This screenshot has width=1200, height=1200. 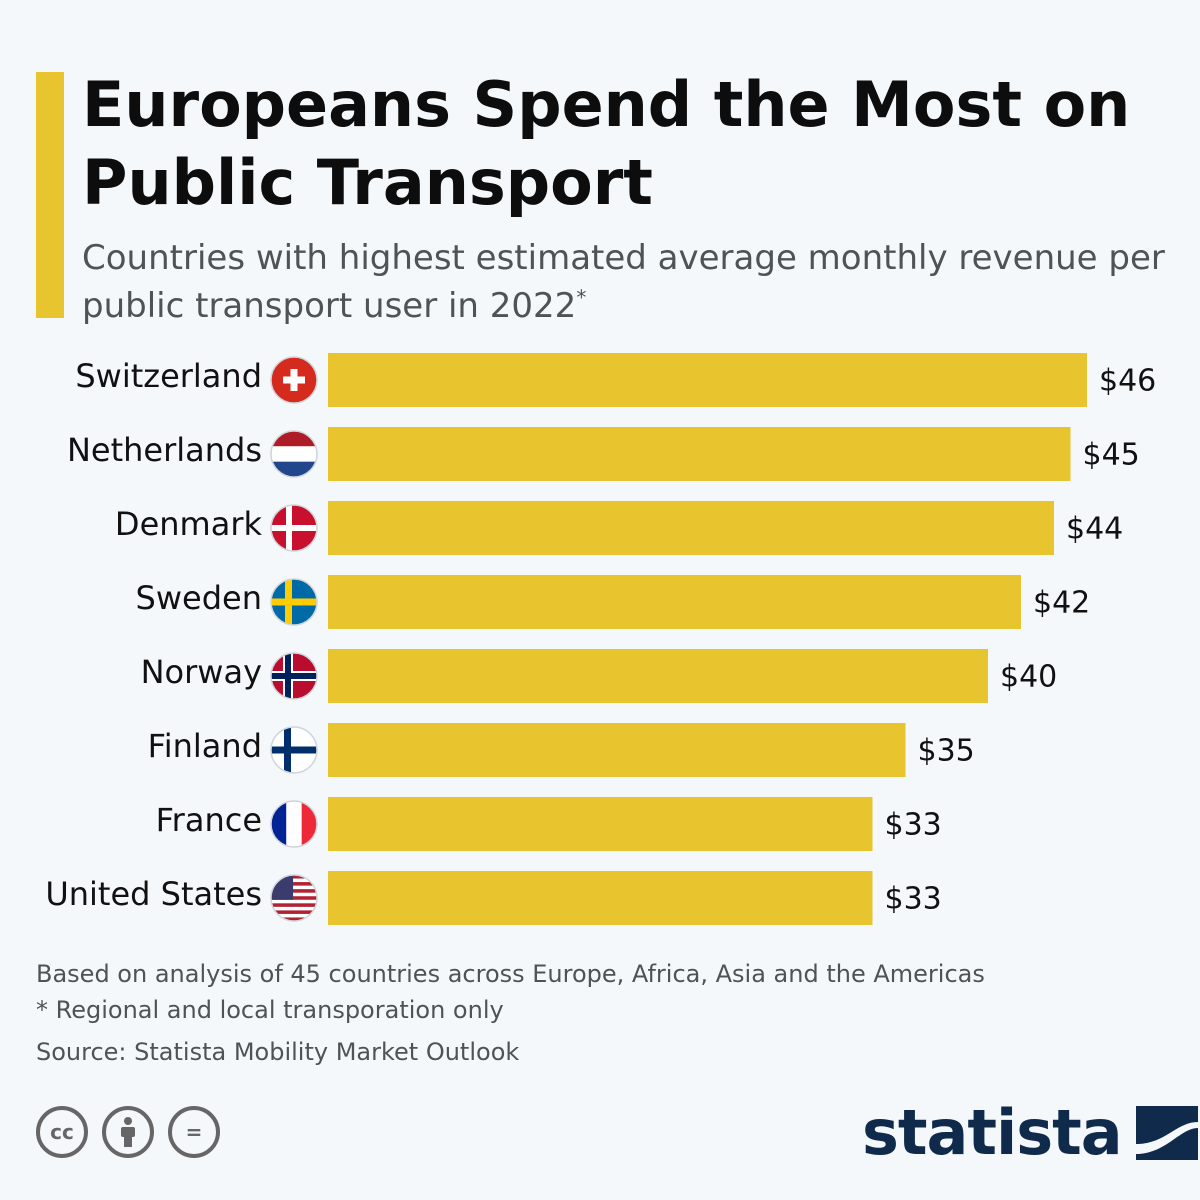 What do you see at coordinates (278, 1052) in the screenshot?
I see `source-note: Source: Statista Mobility Market Outlook` at bounding box center [278, 1052].